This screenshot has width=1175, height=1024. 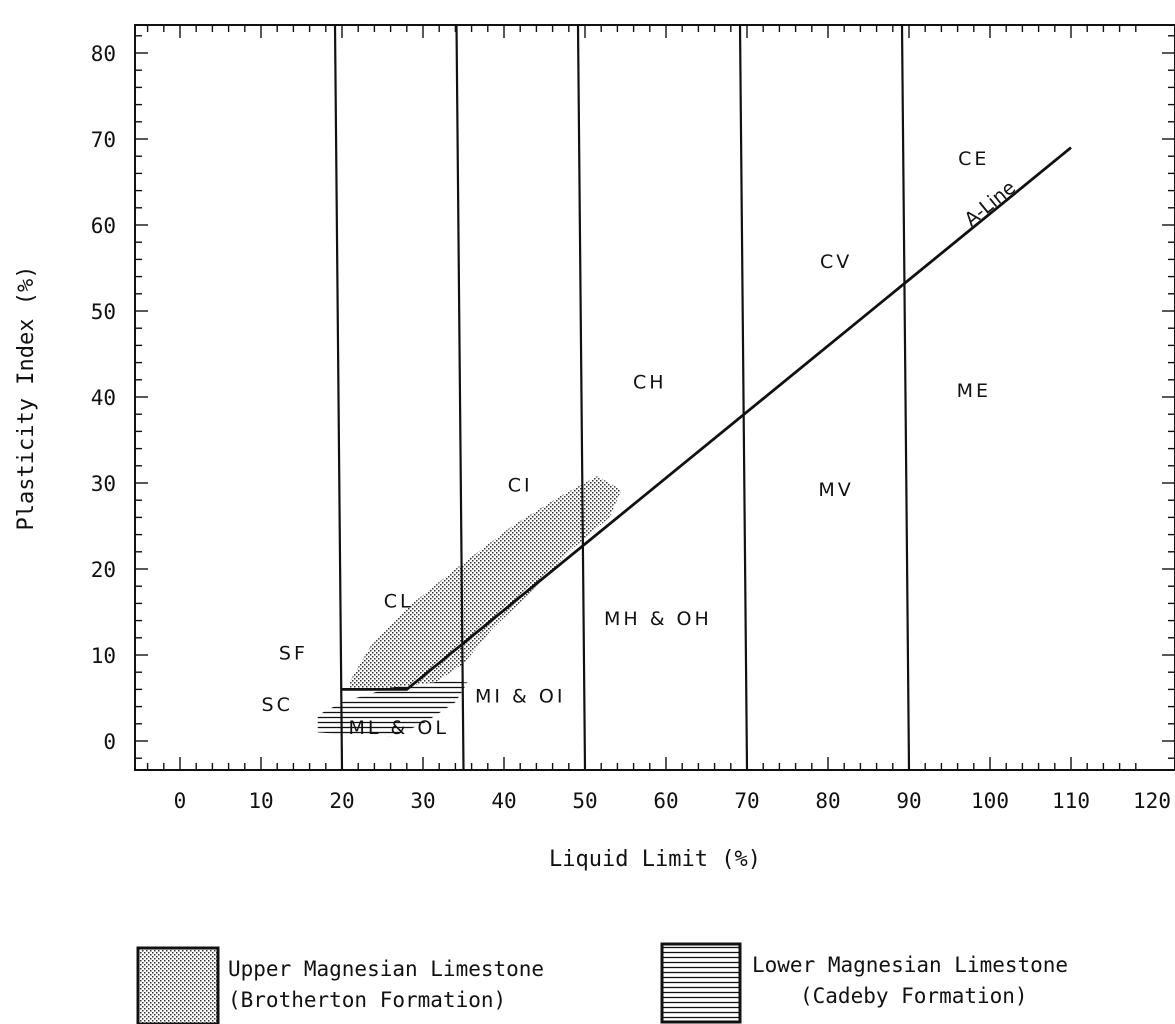 What do you see at coordinates (103, 570) in the screenshot?
I see `y-tick-label: 20` at bounding box center [103, 570].